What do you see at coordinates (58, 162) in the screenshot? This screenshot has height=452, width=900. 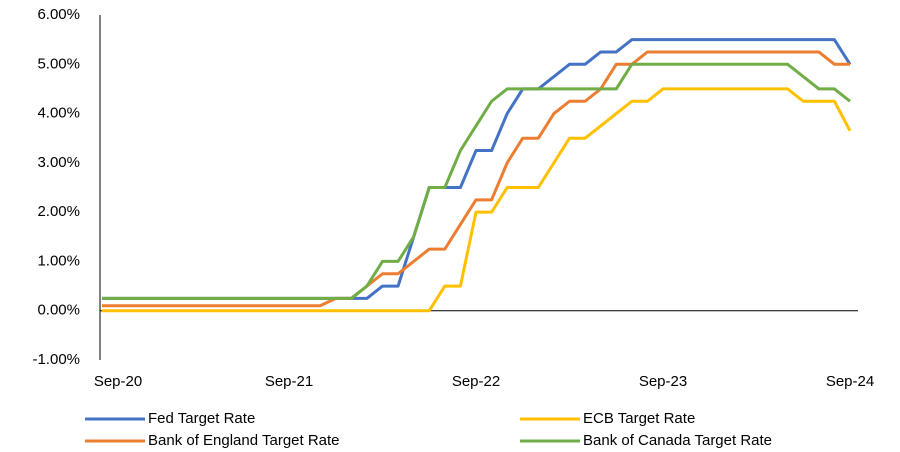 I see `y-tick-label: 3.00%` at bounding box center [58, 162].